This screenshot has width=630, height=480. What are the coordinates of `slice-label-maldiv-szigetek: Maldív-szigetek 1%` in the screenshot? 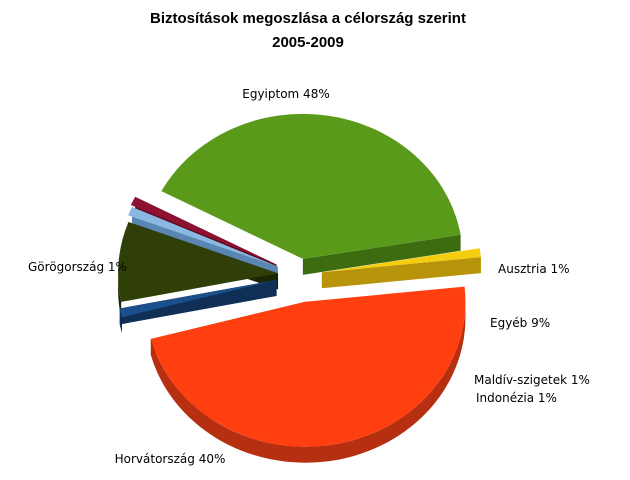 It's located at (532, 380).